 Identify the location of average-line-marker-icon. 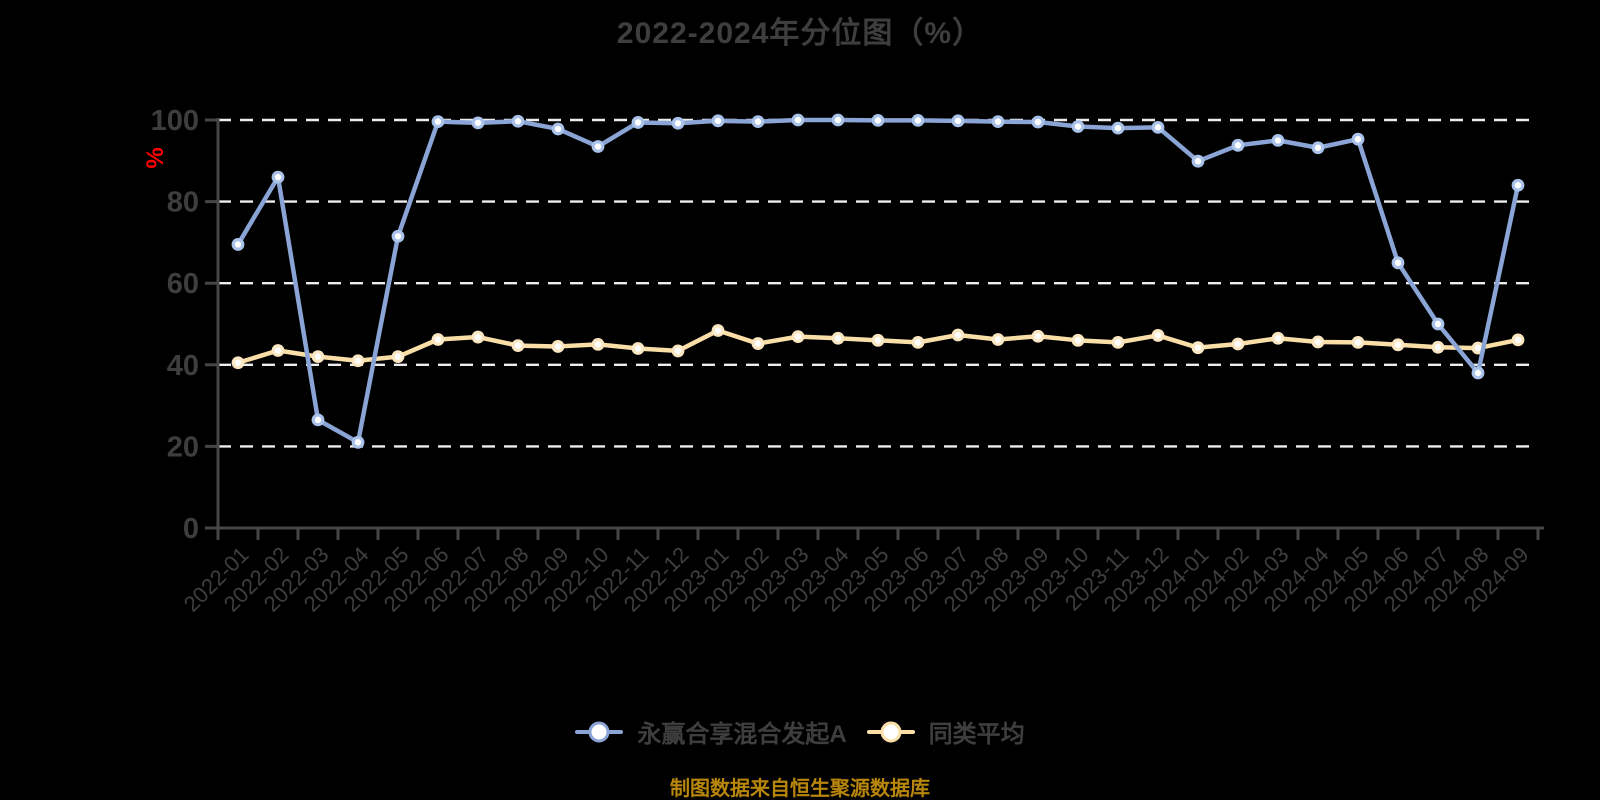
(890, 732).